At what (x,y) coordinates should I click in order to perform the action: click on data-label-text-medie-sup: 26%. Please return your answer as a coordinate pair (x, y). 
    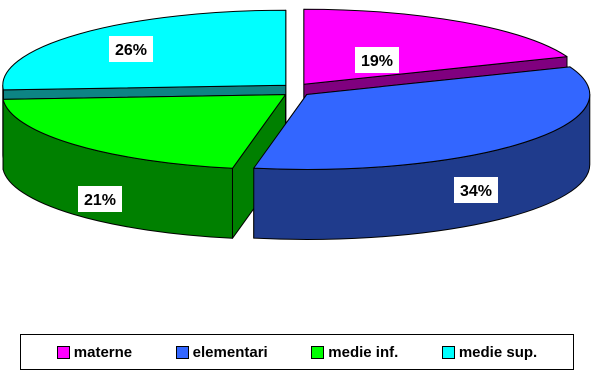
    Looking at the image, I should click on (131, 50).